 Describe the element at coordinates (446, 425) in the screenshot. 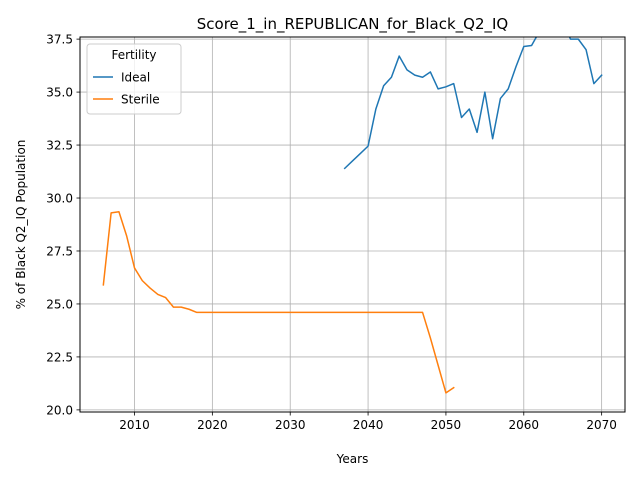

I see `x-tick-label: 2050` at that location.